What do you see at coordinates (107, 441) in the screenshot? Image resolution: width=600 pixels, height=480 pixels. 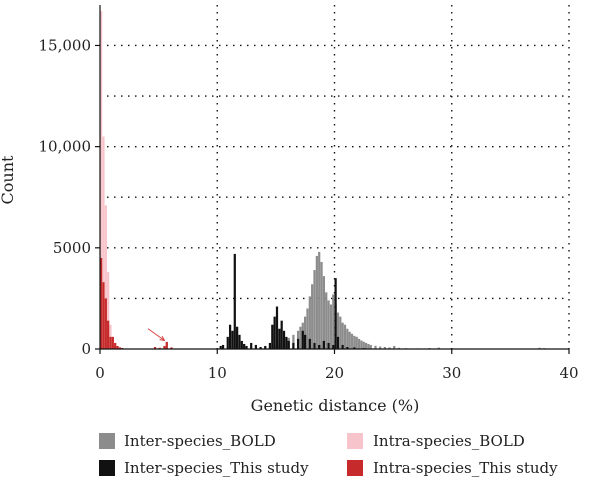 I see `legend-swatch-inter-species-bold` at bounding box center [107, 441].